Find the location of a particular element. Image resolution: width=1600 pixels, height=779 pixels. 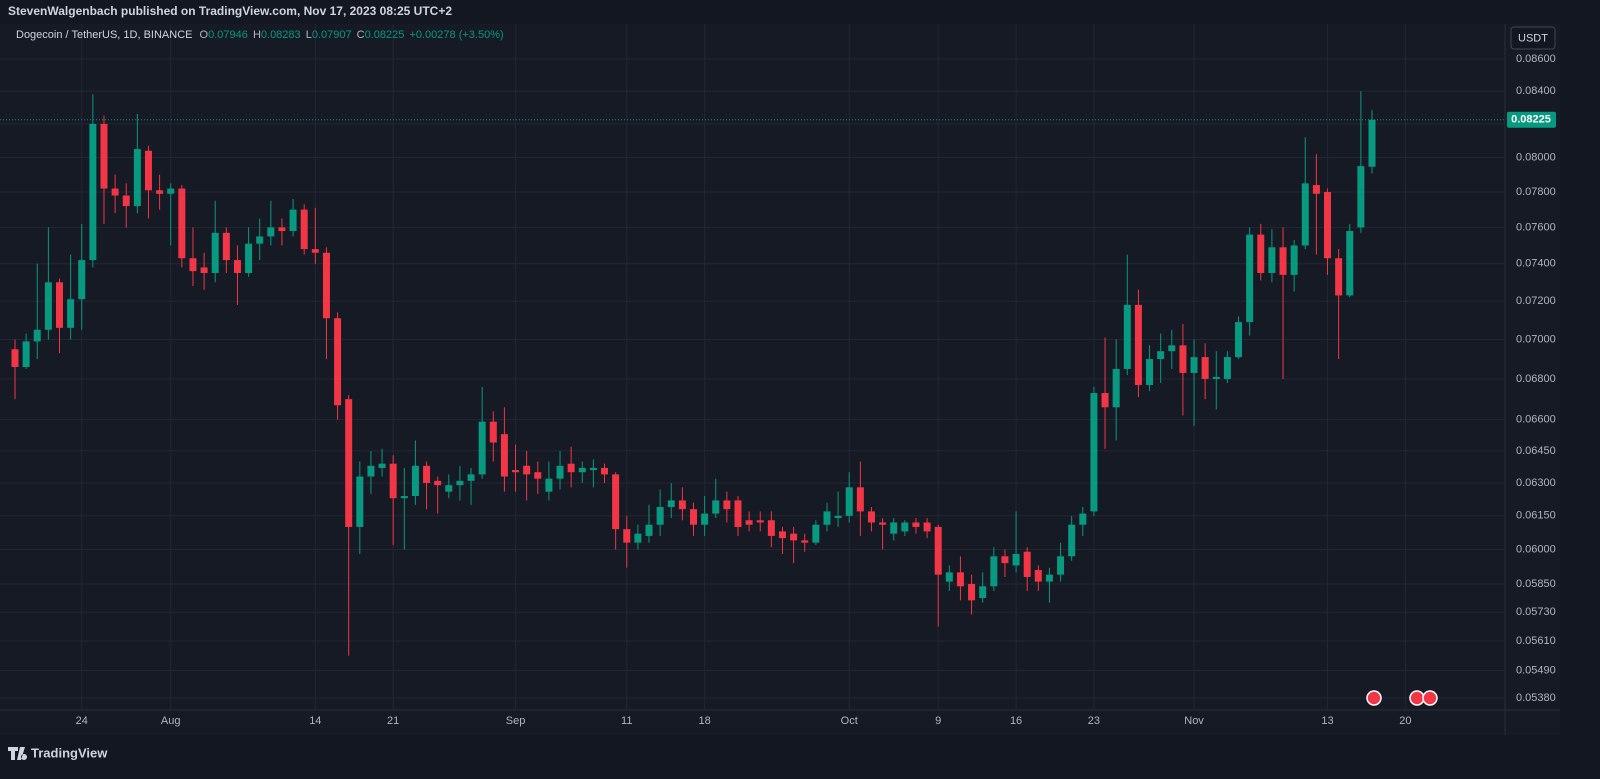

x-tick-label: 20 is located at coordinates (1405, 721).